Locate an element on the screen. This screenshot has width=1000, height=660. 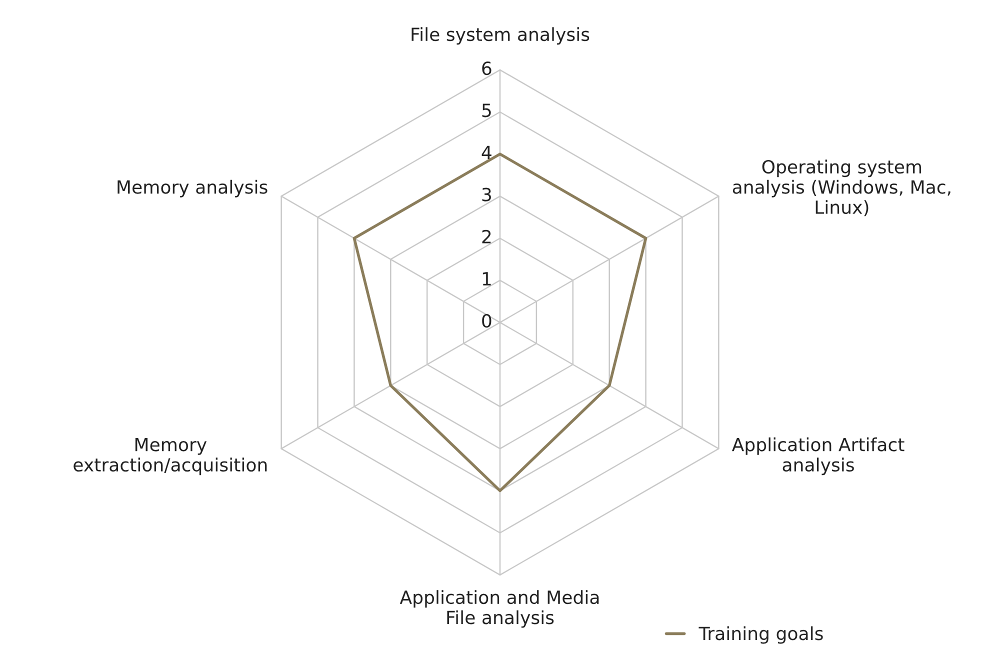
spoke-label: Memory extraction/acquisition is located at coordinates (170, 457).